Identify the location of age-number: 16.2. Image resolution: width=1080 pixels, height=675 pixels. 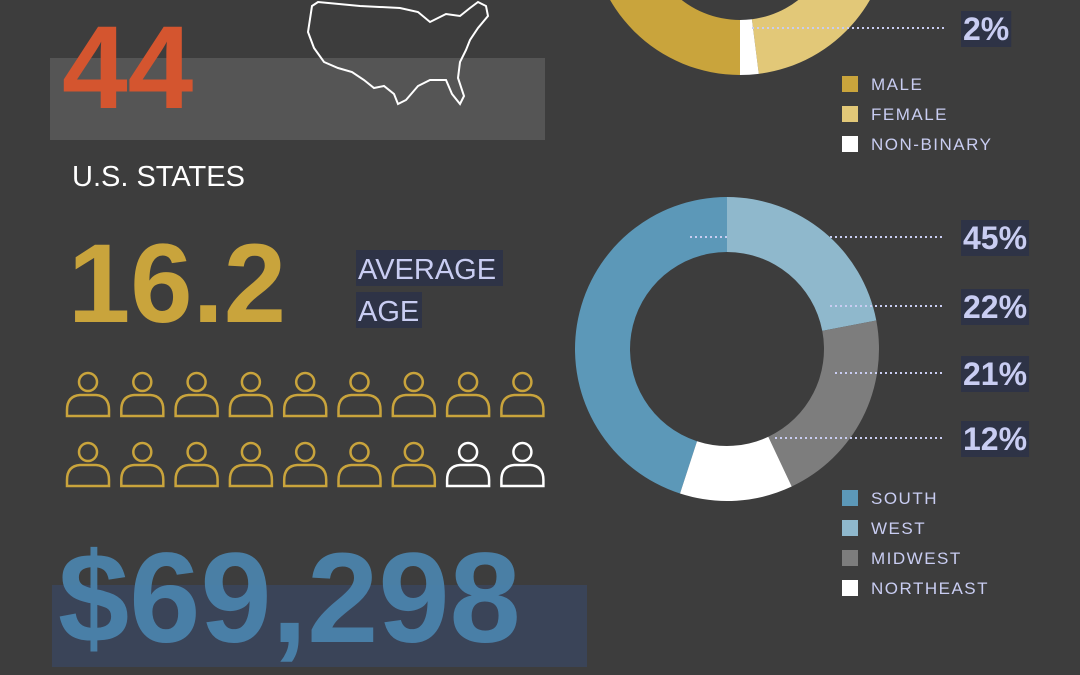
(177, 283).